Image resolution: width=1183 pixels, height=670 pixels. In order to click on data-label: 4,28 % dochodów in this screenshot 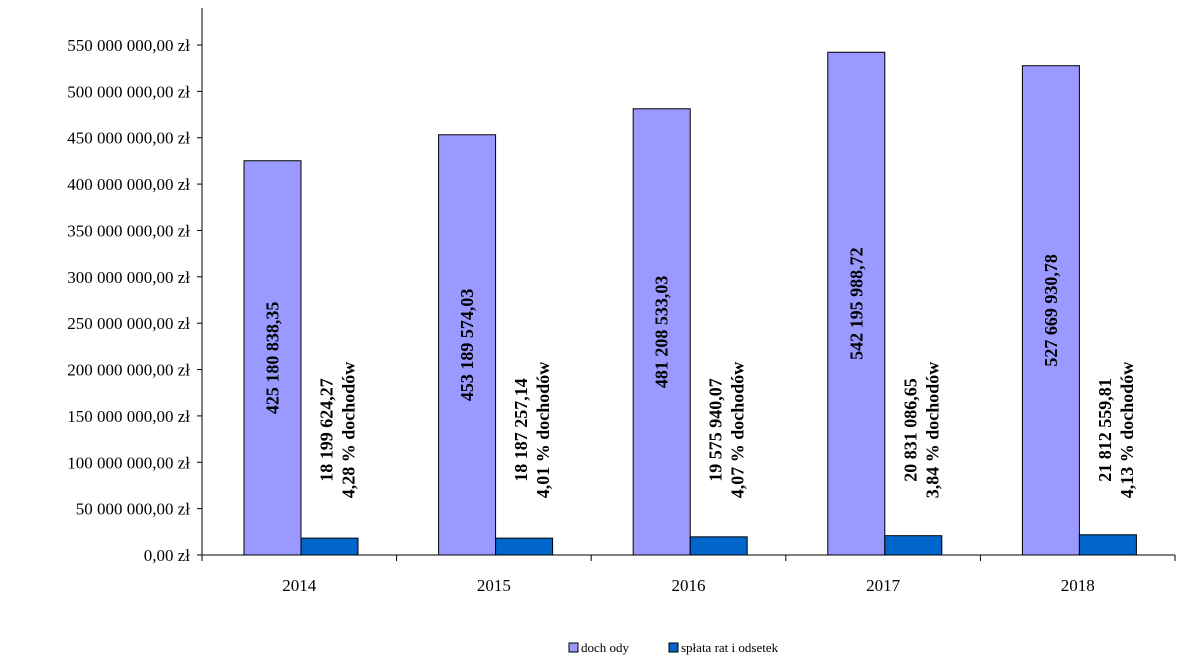, I will do `click(349, 430)`.